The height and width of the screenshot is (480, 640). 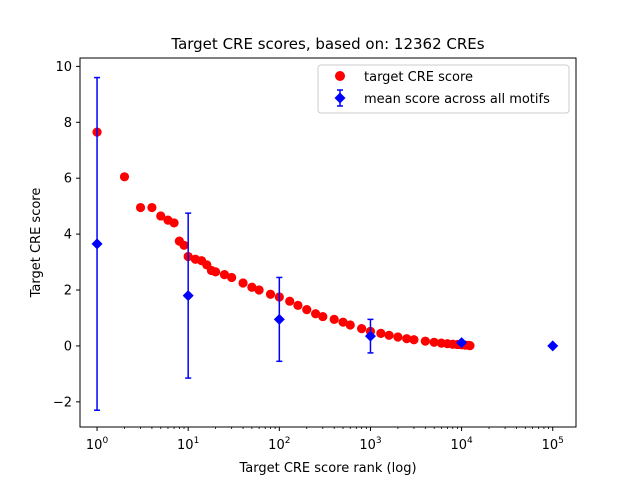 What do you see at coordinates (340, 76) in the screenshot?
I see `legend-marker-target-cre-score` at bounding box center [340, 76].